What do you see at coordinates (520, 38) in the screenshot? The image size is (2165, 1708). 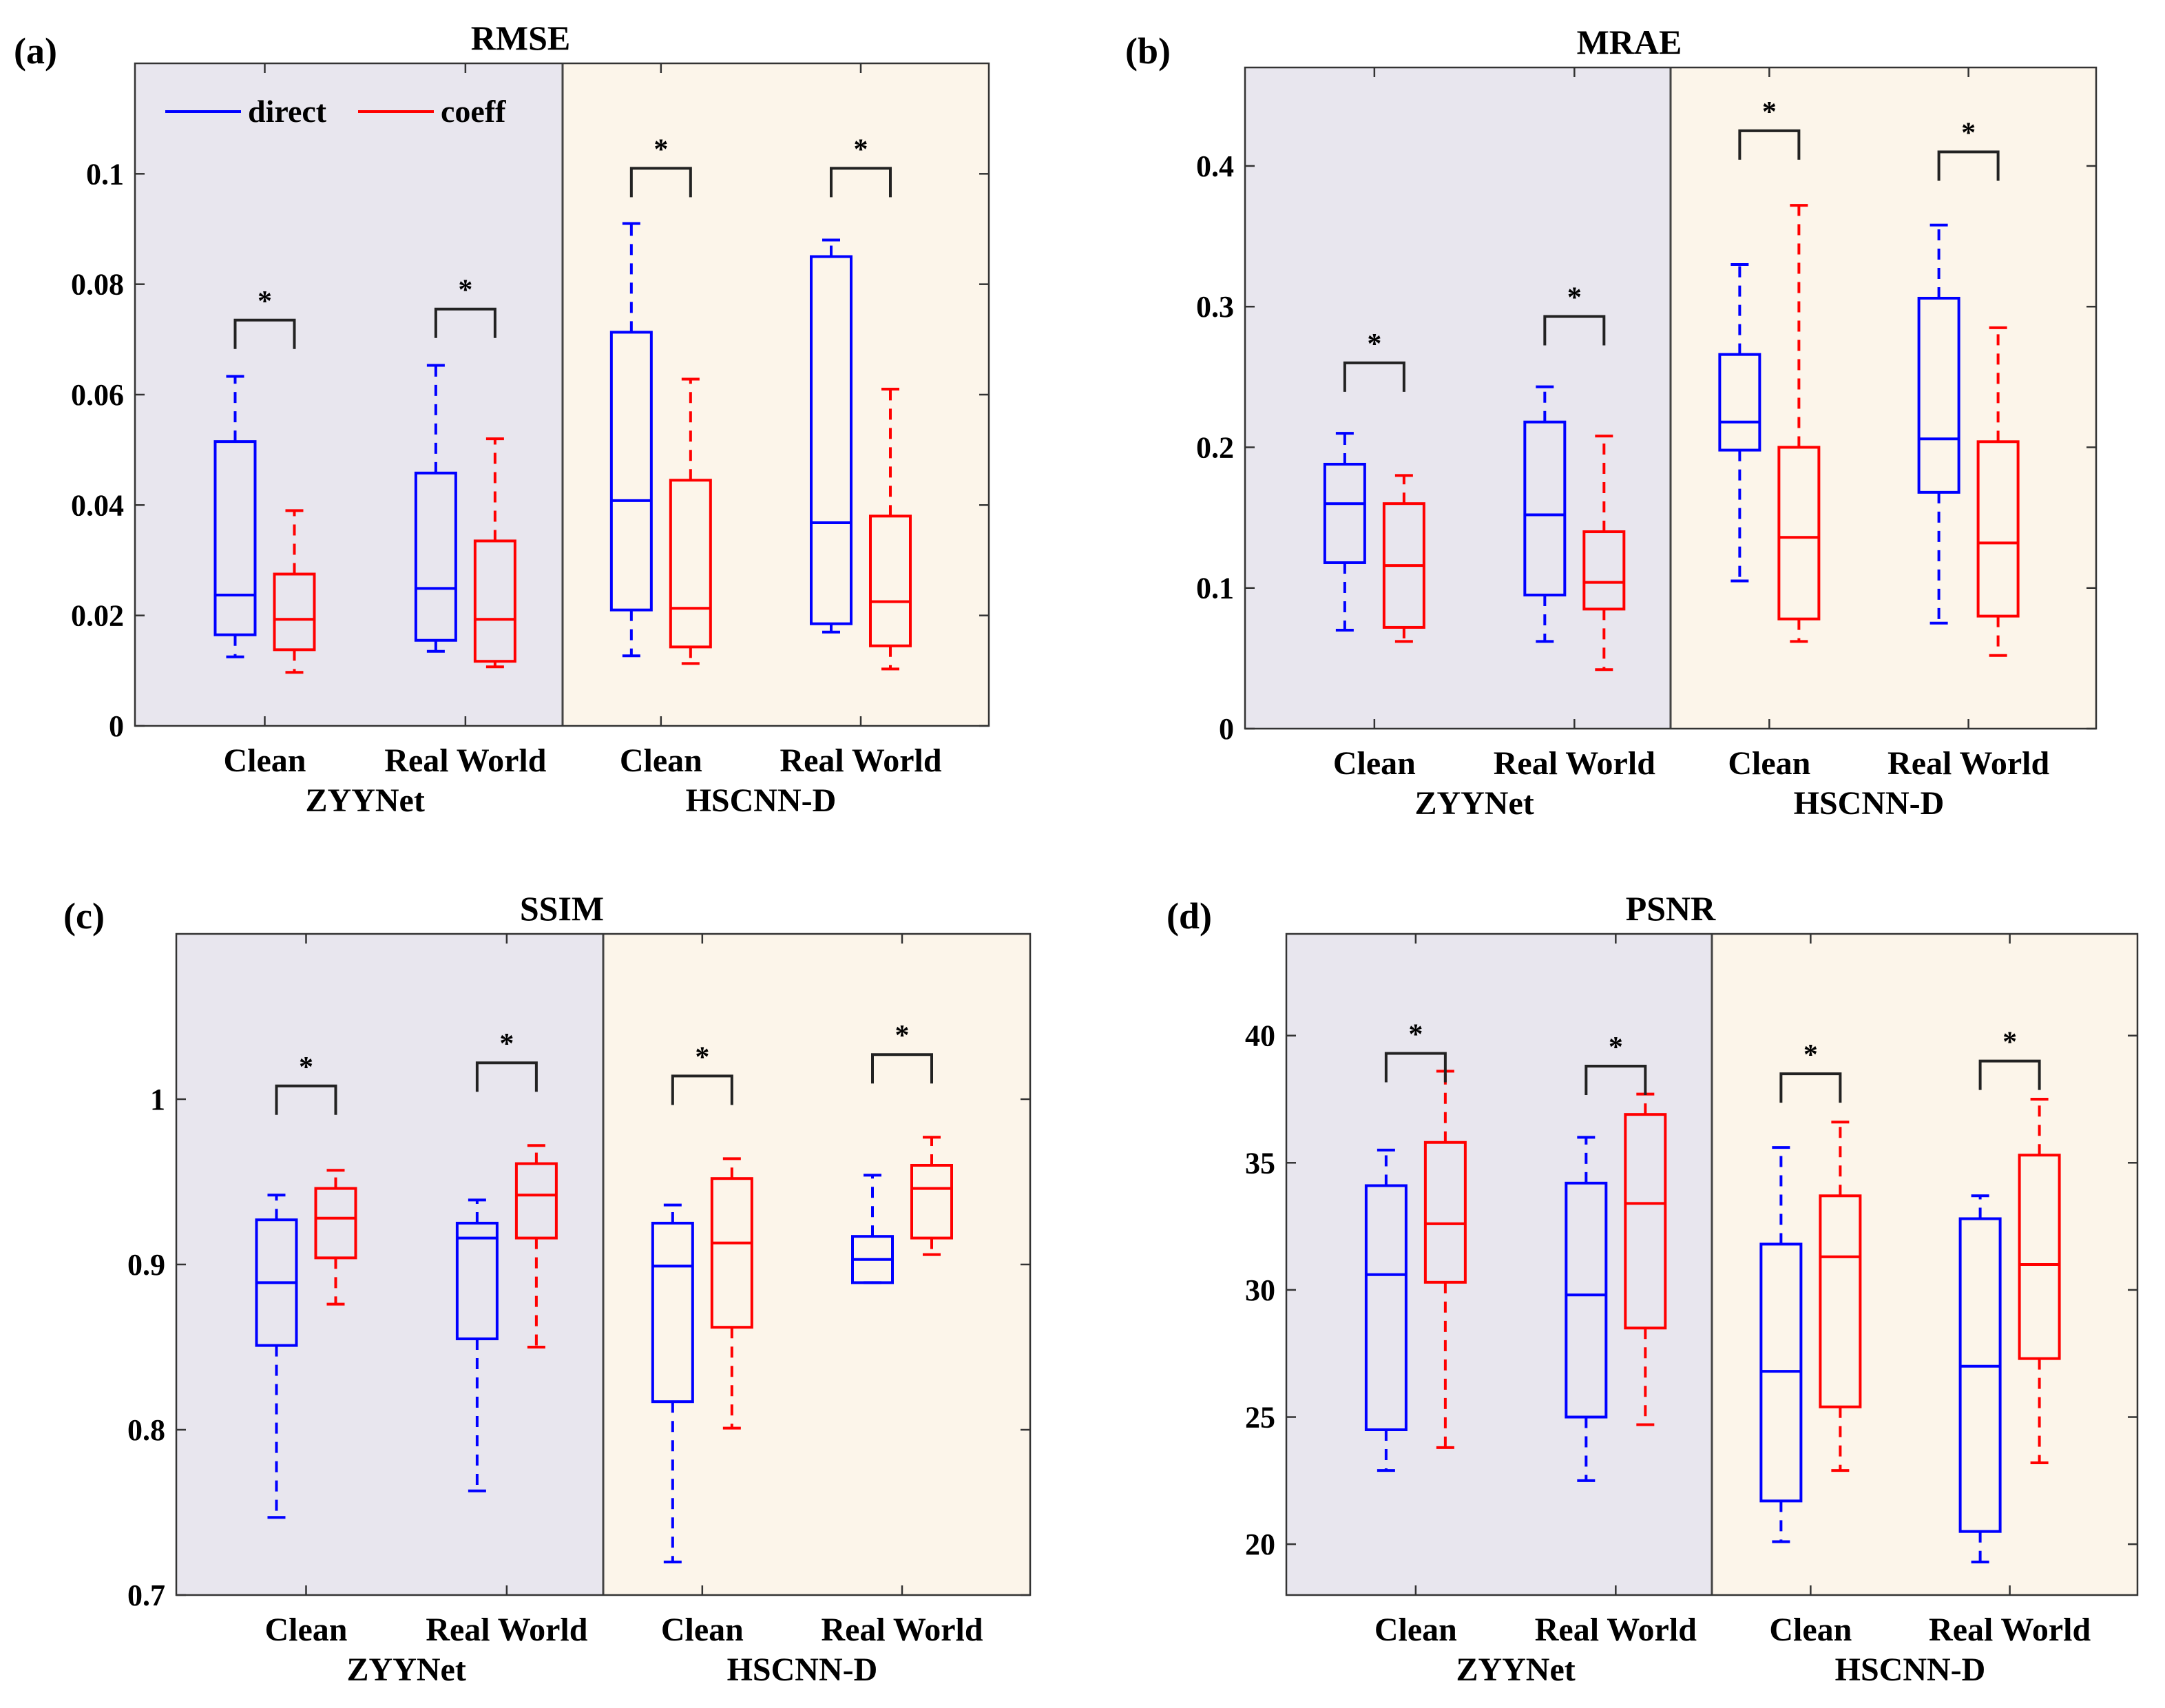 I see `chart-title: RMSE` at bounding box center [520, 38].